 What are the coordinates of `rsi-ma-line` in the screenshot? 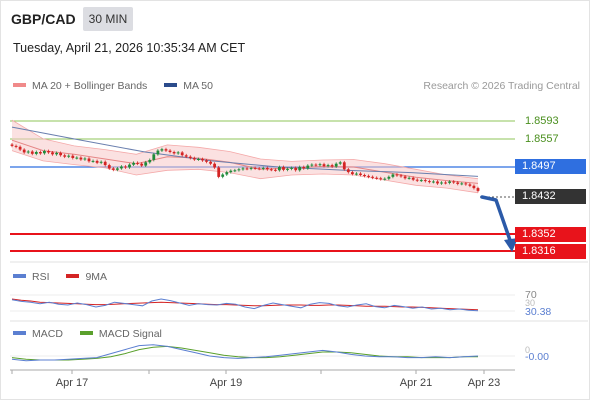 It's located at (245, 304).